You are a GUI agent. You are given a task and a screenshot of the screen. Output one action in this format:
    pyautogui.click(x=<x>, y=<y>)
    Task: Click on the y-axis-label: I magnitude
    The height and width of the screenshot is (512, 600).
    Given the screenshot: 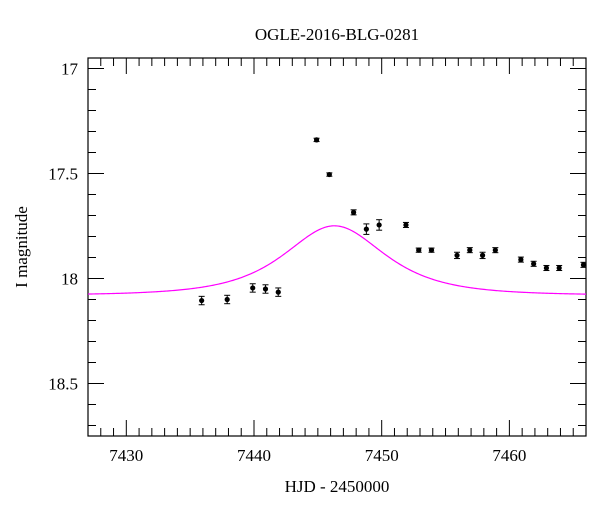 What is the action you would take?
    pyautogui.click(x=21, y=247)
    